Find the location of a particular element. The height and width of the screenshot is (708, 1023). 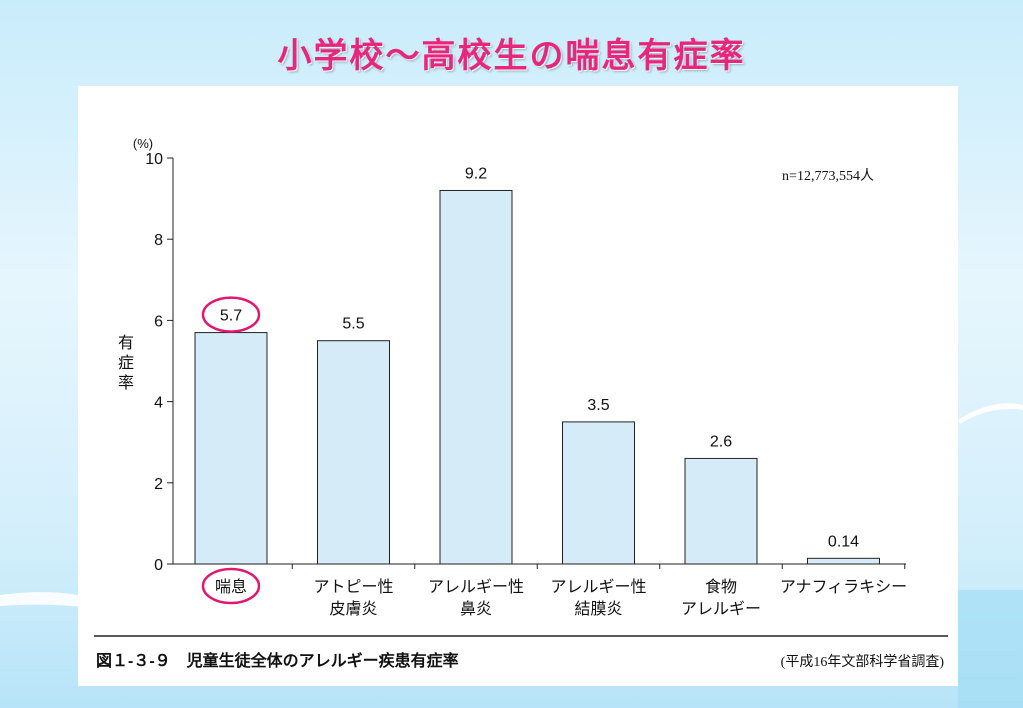

bar-value-label: 5.5 is located at coordinates (353, 324).